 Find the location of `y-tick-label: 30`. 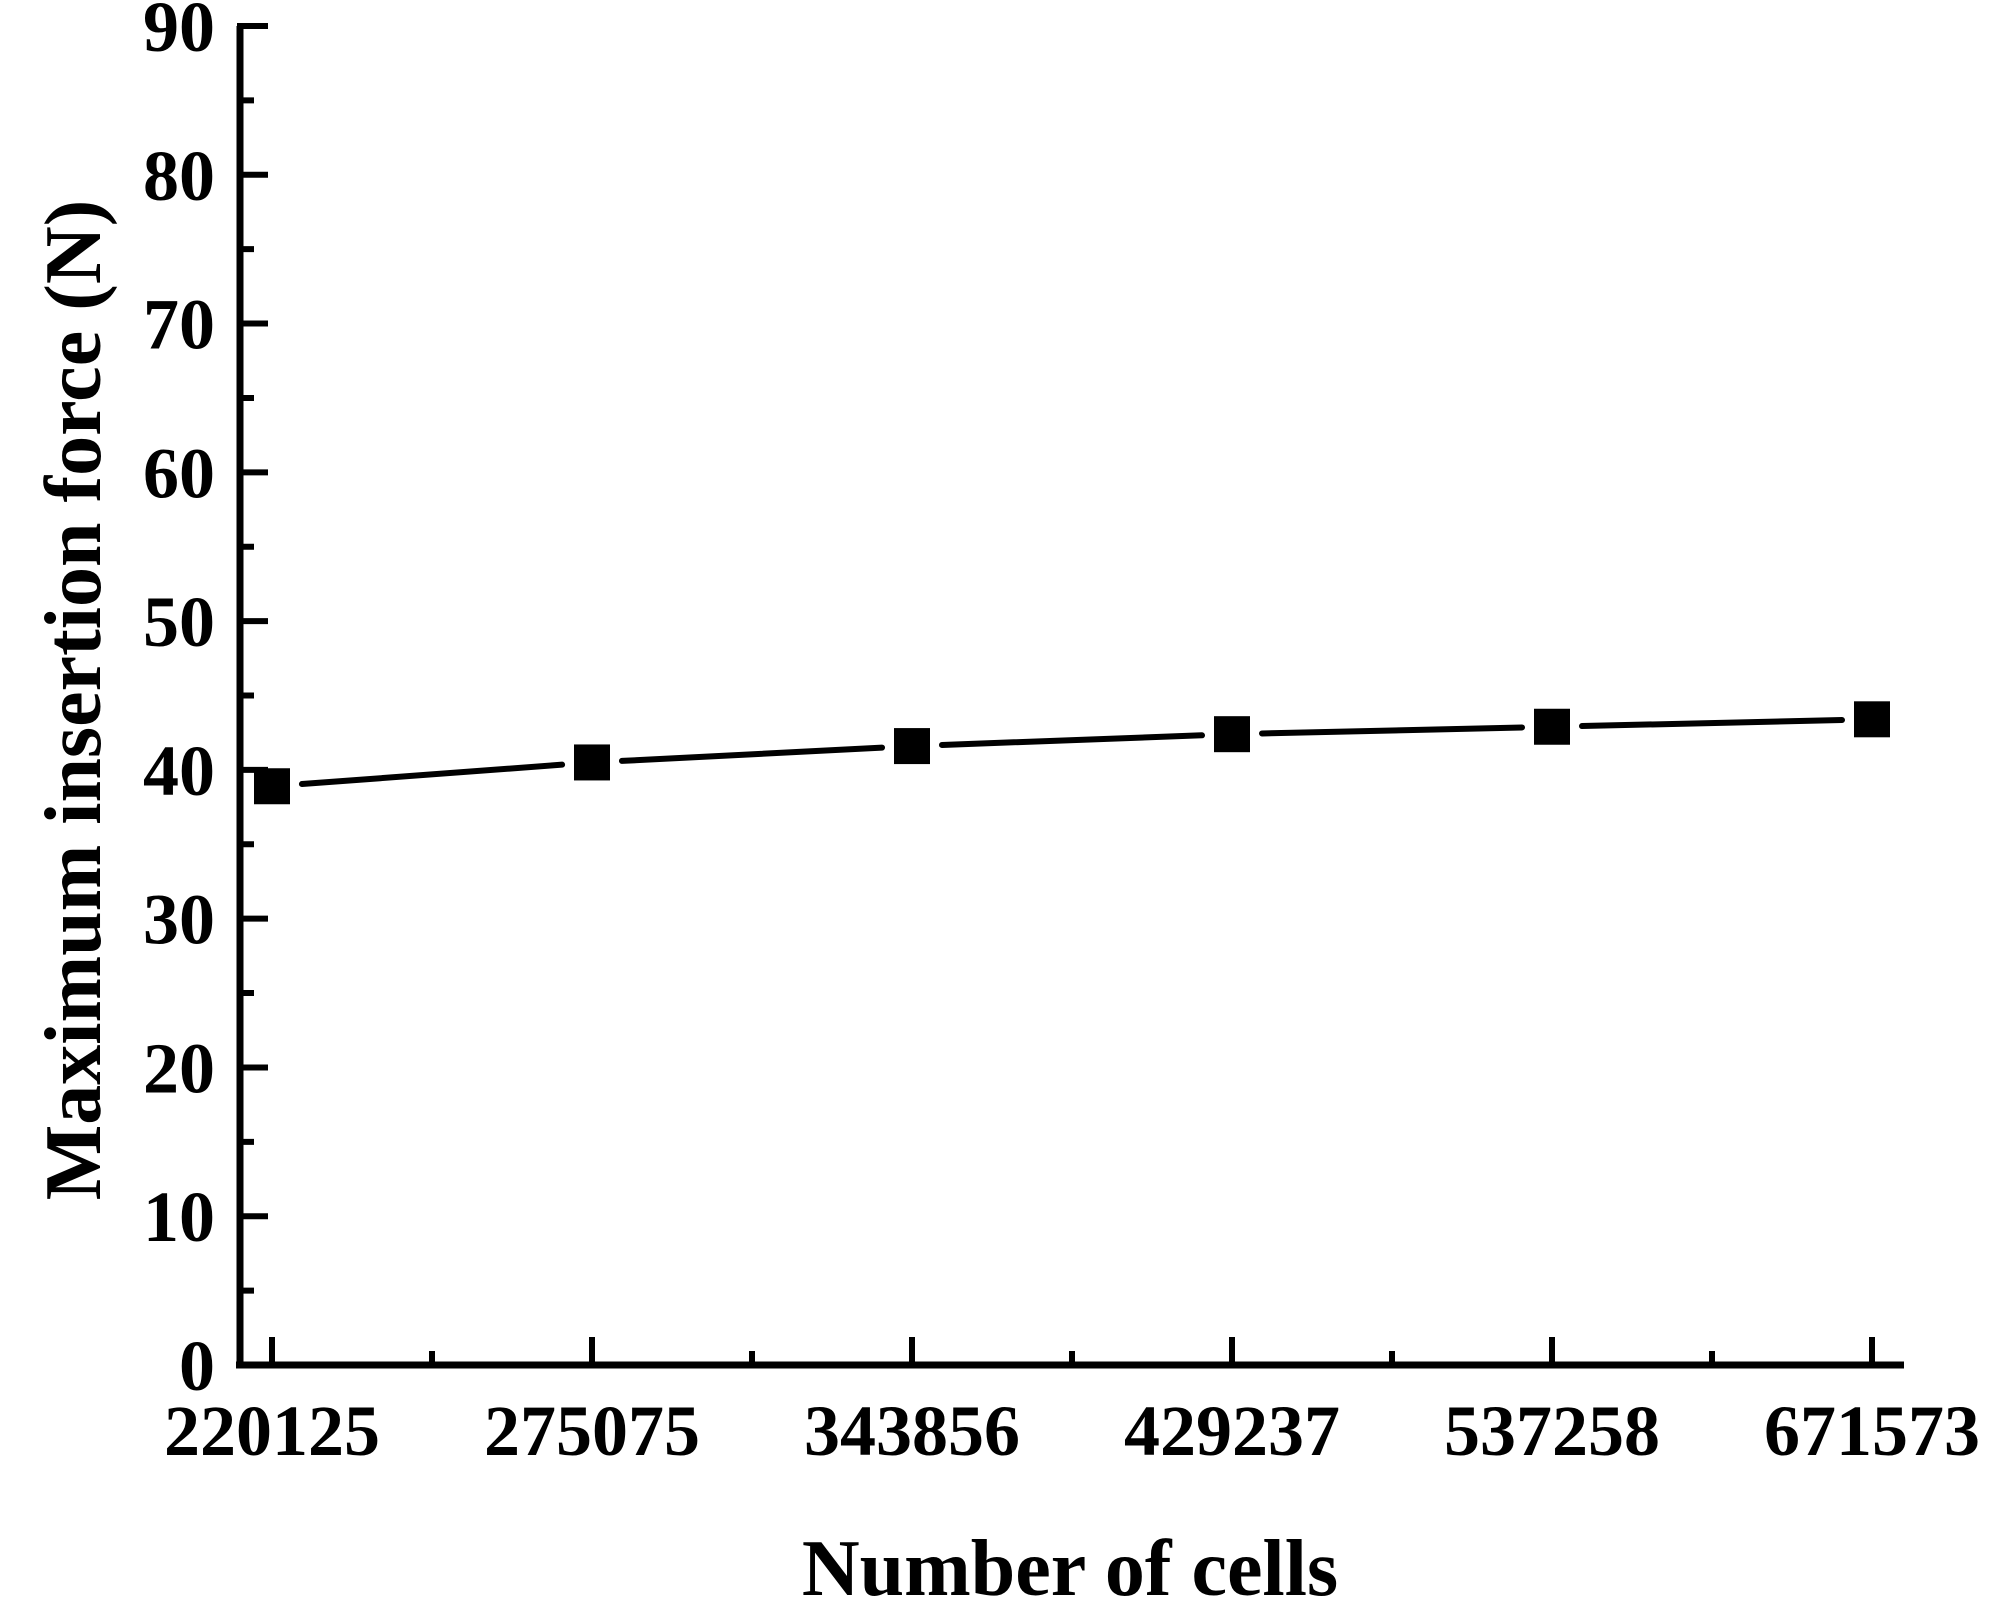

y-tick-label: 30 is located at coordinates (179, 920).